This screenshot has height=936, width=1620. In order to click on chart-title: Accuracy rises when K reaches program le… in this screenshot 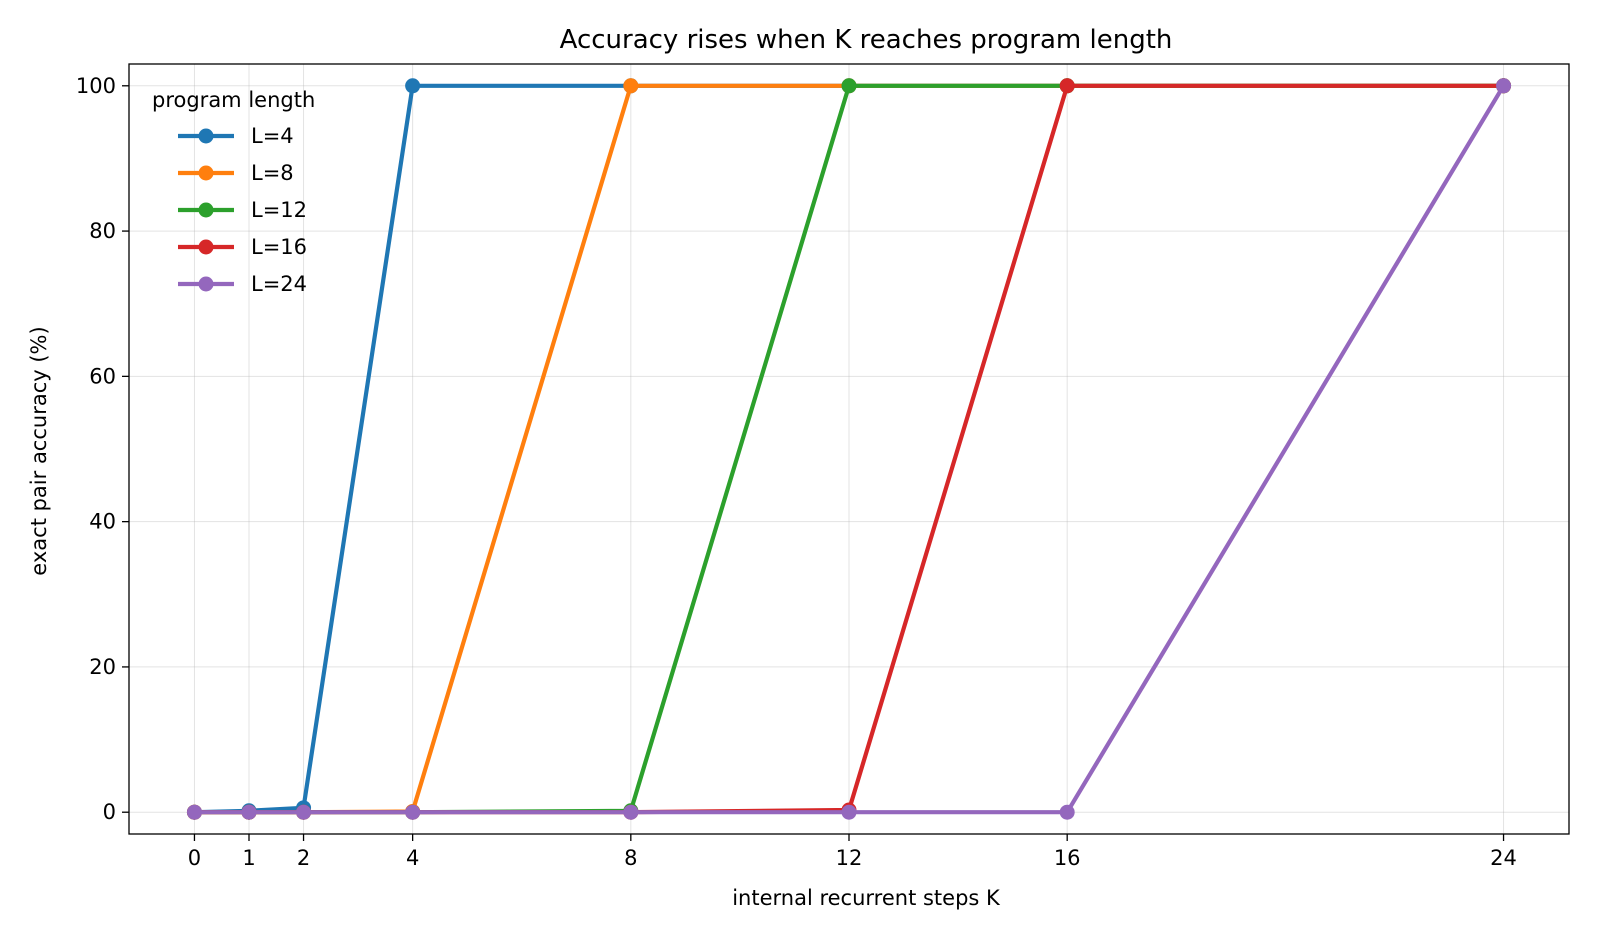, I will do `click(866, 40)`.